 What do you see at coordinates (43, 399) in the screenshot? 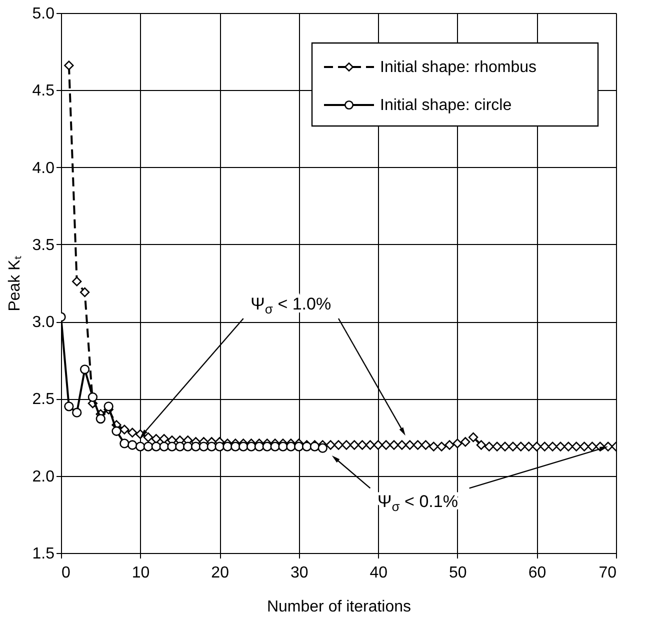
I see `y-tick-label: 2.5` at bounding box center [43, 399].